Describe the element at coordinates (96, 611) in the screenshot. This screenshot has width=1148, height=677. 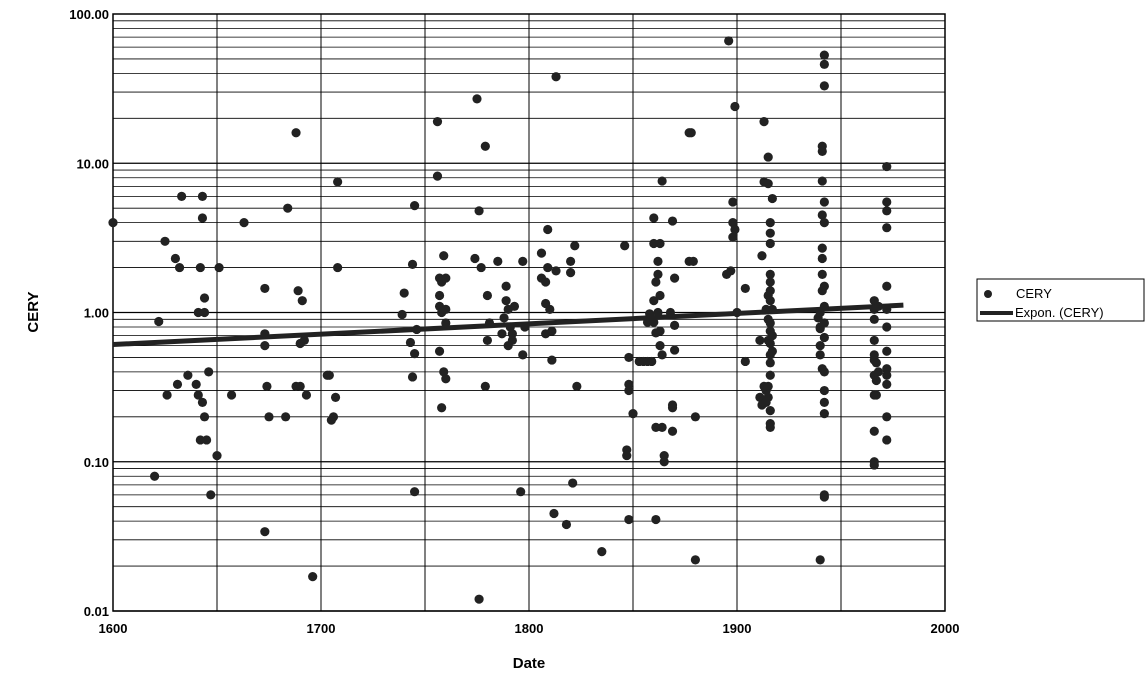
I see `y-tick-label: 0.01` at that location.